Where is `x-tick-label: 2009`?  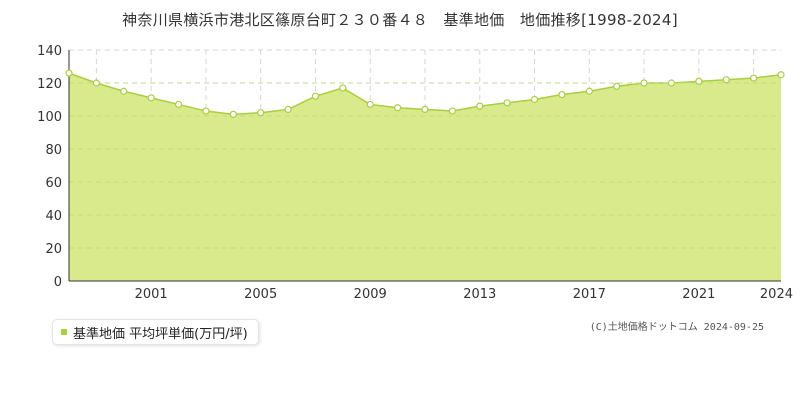
x-tick-label: 2009 is located at coordinates (370, 294).